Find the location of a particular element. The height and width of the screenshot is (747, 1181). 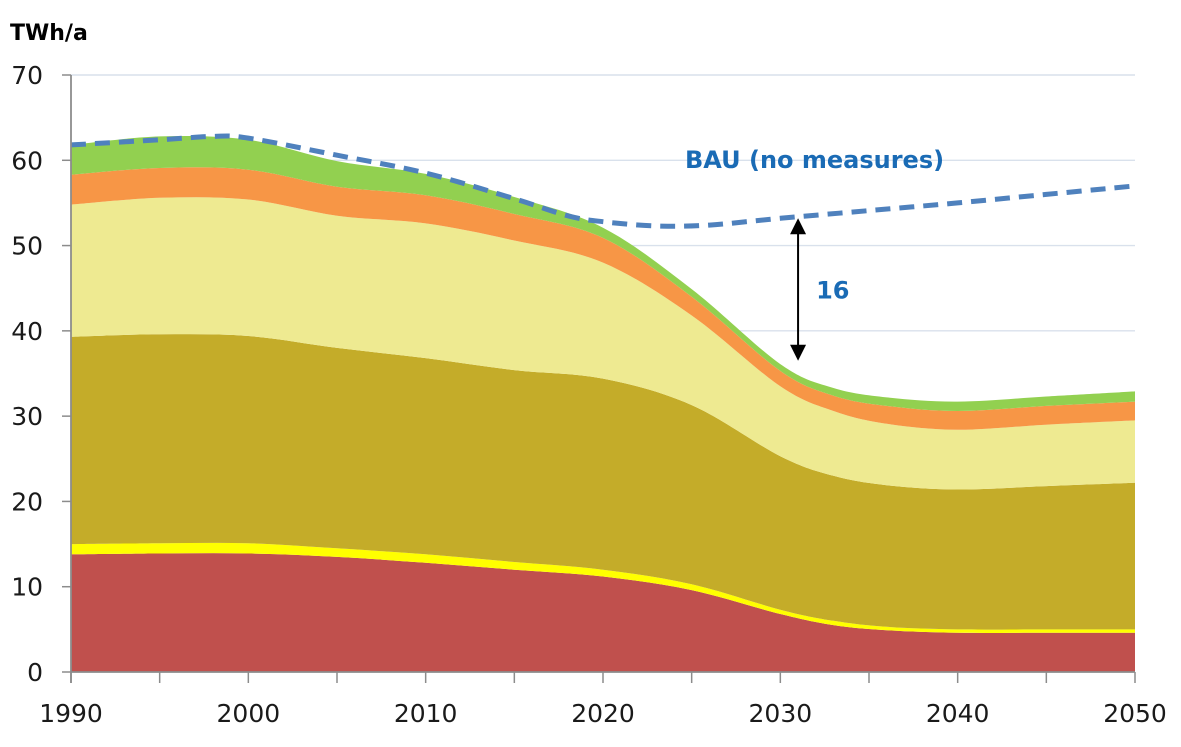

bau-line is located at coordinates (603, 181).